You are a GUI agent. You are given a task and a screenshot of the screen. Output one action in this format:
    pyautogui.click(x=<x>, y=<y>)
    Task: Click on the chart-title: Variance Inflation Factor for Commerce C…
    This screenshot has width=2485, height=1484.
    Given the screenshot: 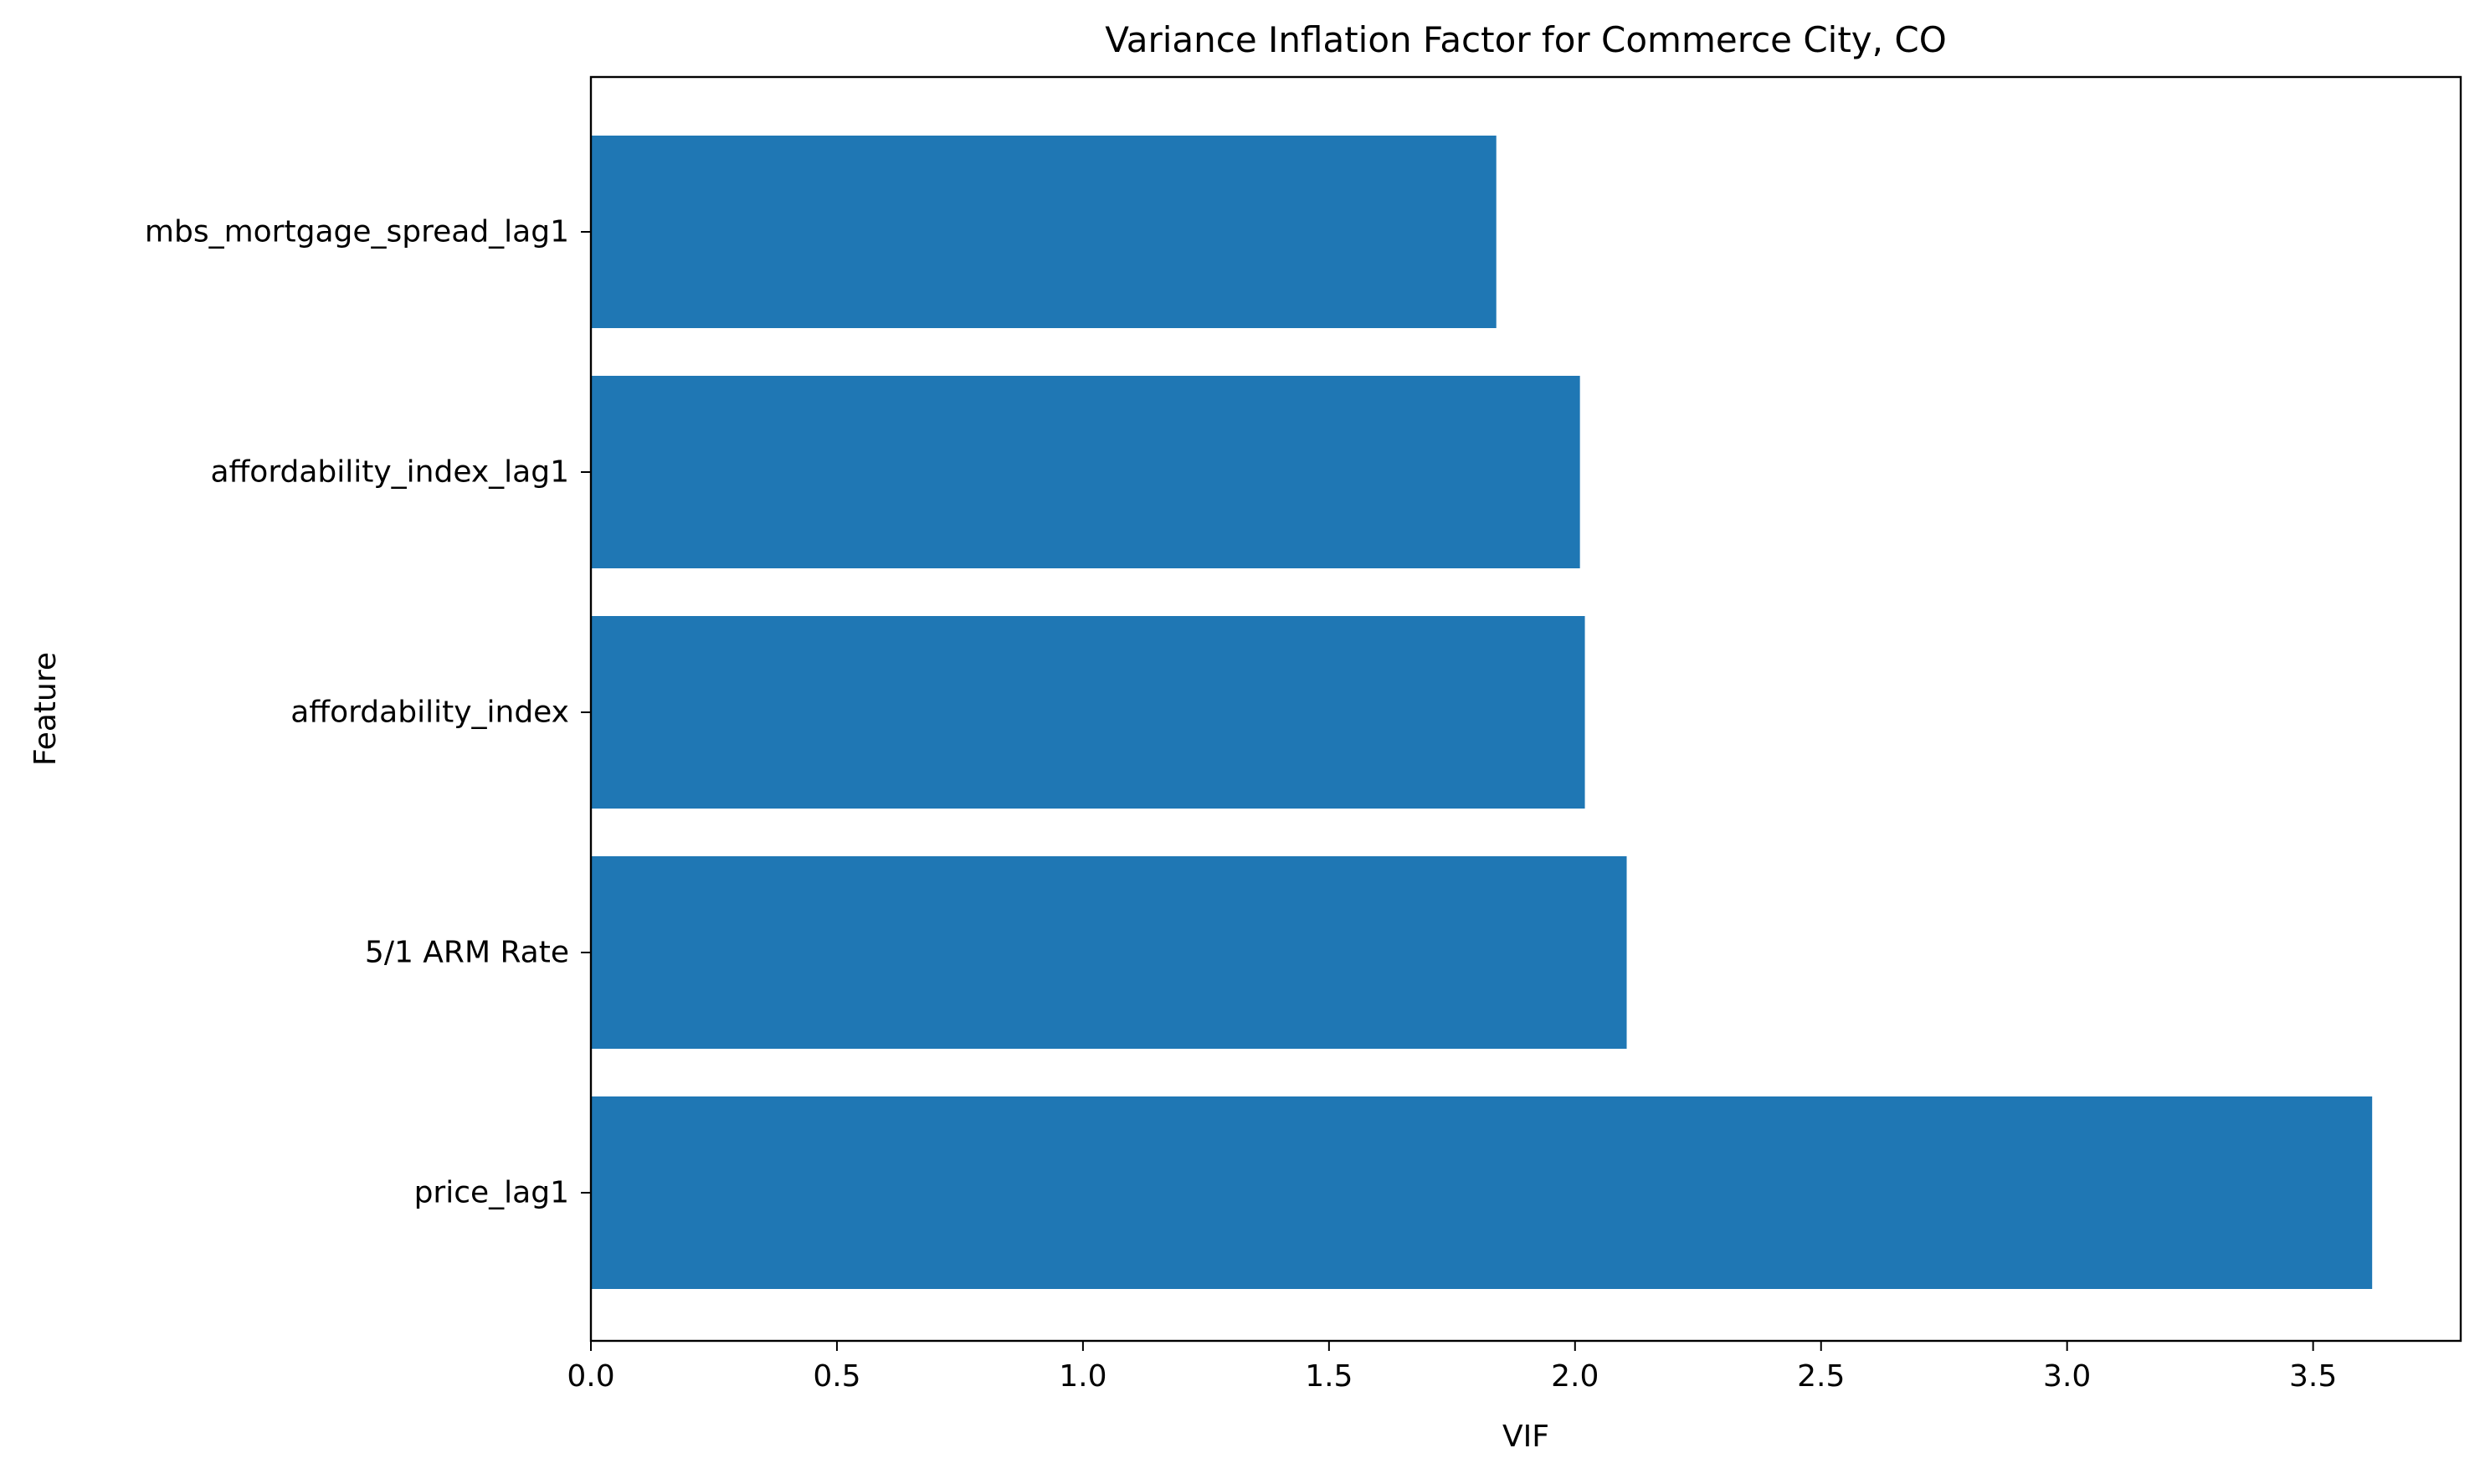 What is the action you would take?
    pyautogui.click(x=1526, y=40)
    